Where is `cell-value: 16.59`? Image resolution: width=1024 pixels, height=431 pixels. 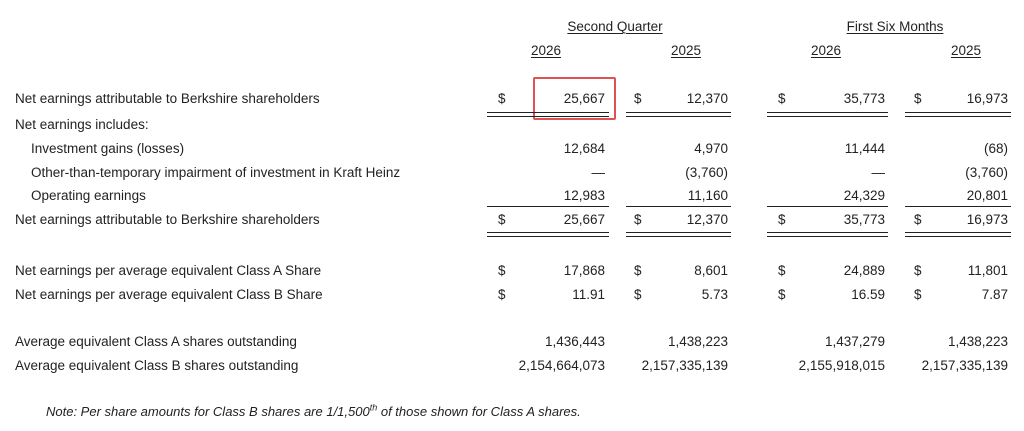 cell-value: 16.59 is located at coordinates (868, 294).